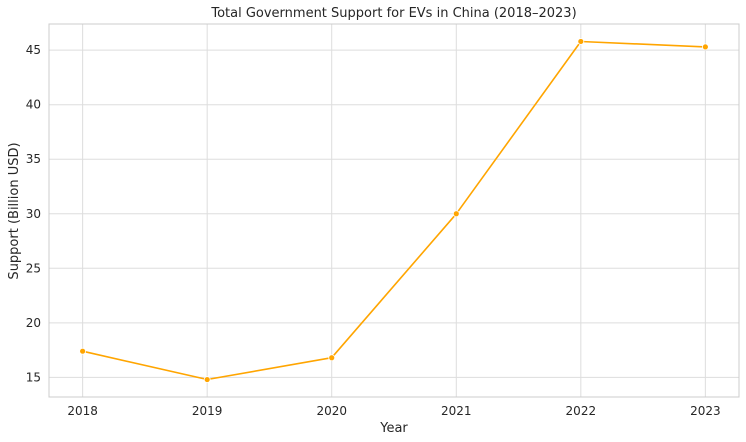 This screenshot has width=746, height=442. What do you see at coordinates (581, 411) in the screenshot?
I see `x-tick-label: 2022` at bounding box center [581, 411].